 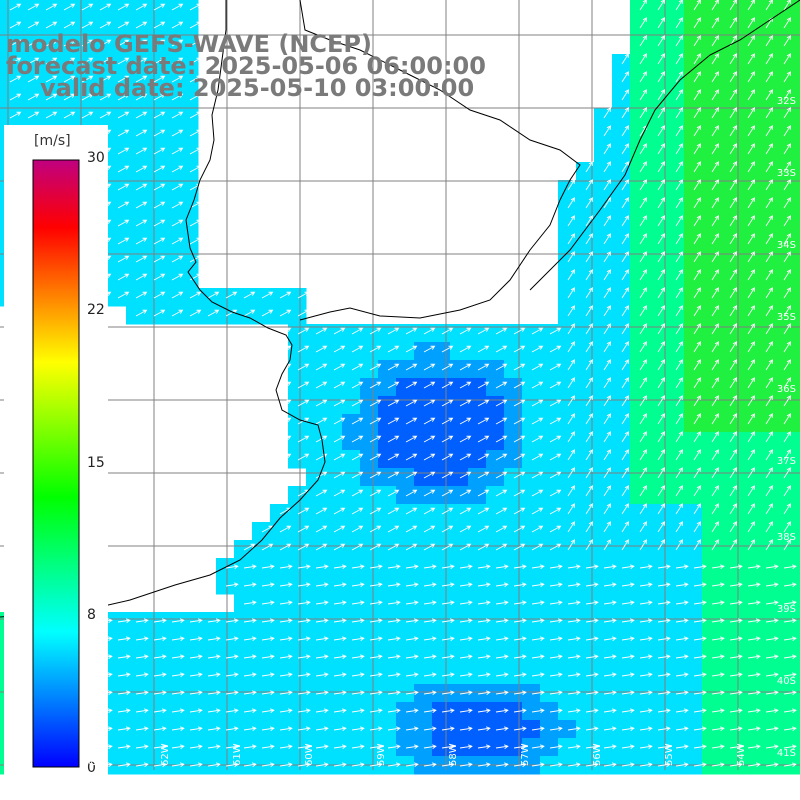 What do you see at coordinates (786, 389) in the screenshot?
I see `lat-label-36s: 36S` at bounding box center [786, 389].